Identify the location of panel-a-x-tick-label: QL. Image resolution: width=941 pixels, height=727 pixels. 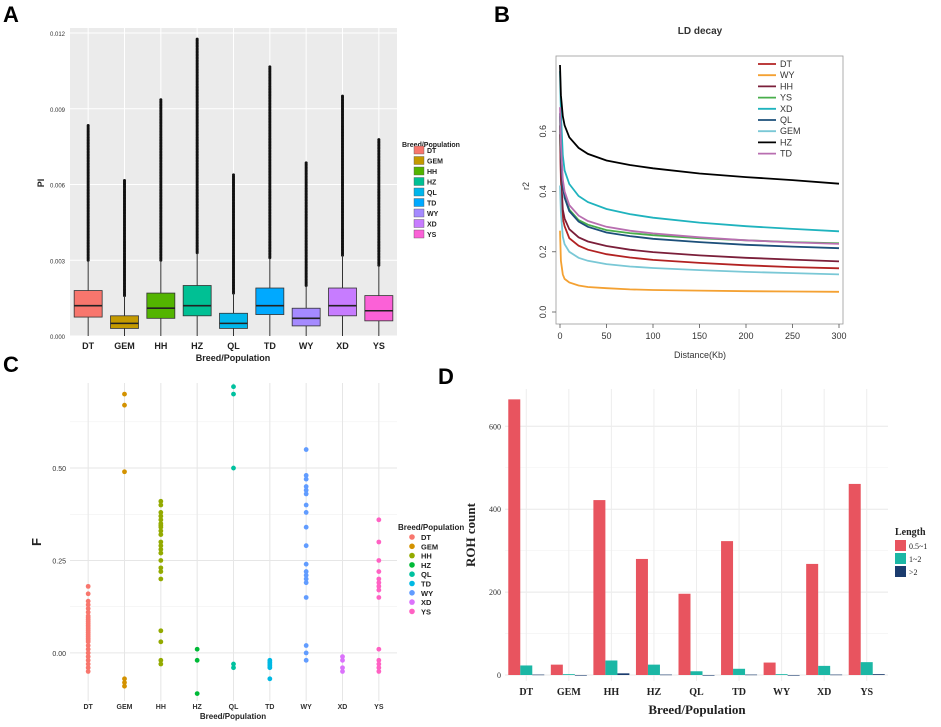
(233, 346).